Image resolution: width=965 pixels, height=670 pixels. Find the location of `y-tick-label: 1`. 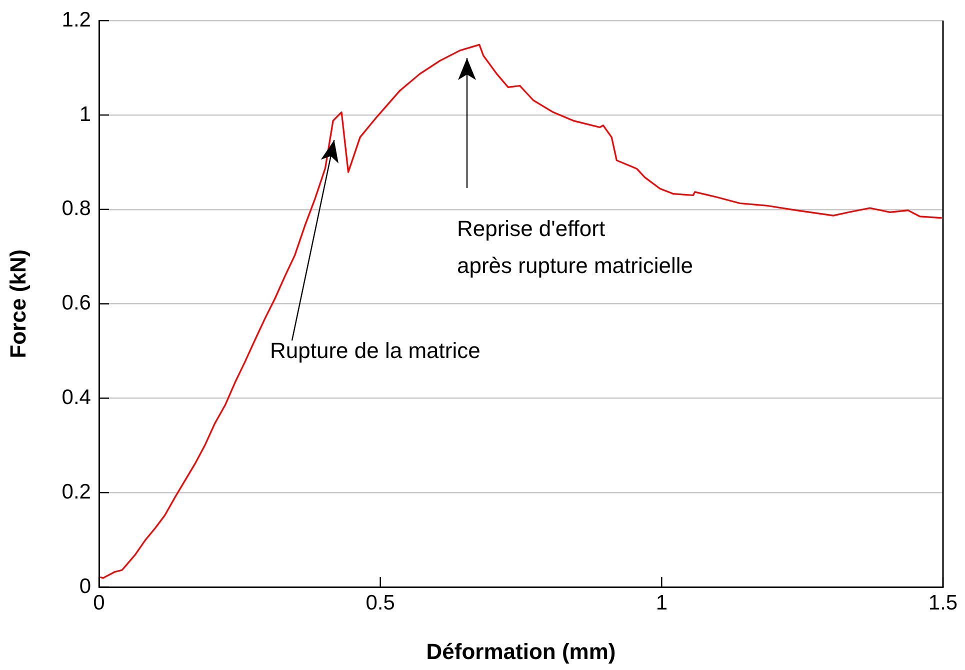

y-tick-label: 1 is located at coordinates (85, 114).